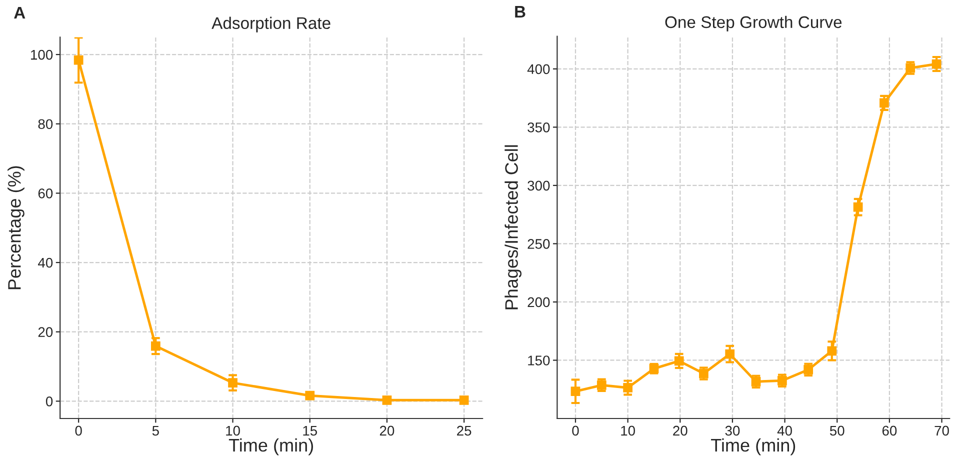  Describe the element at coordinates (941, 431) in the screenshot. I see `x-tick-label: 70` at that location.